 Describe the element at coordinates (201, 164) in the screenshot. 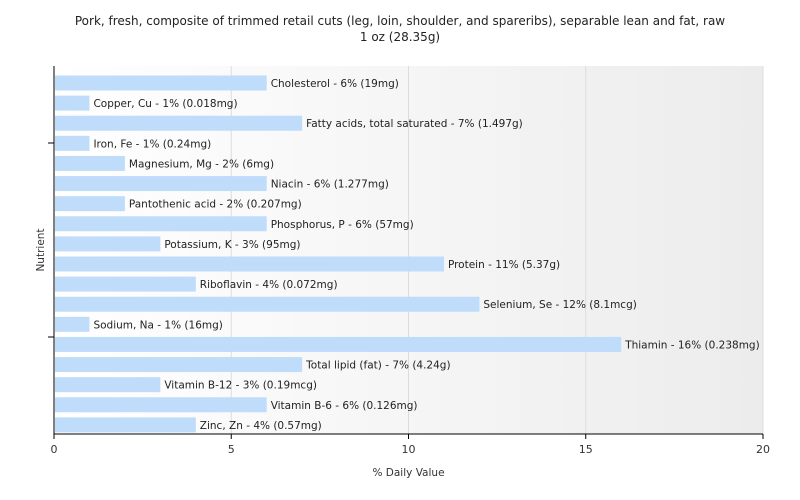

I see `bar-label-4: Magnesium, Mg - 2% (6mg)` at that location.